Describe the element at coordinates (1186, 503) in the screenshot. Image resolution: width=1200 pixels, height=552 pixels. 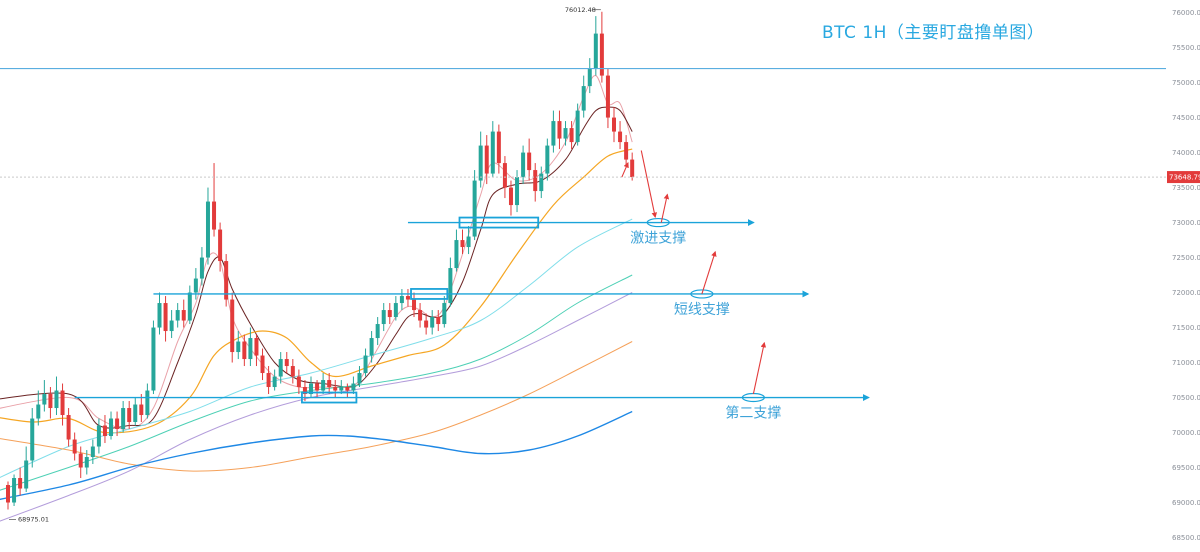
I see `y-tick-label: 69000.00` at that location.